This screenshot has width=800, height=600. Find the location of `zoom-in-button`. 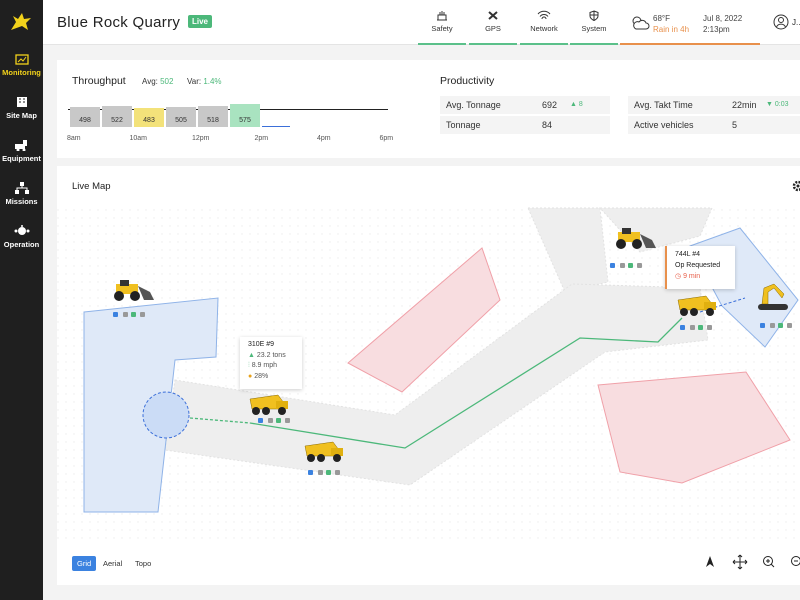

zoom-in-button is located at coordinates (769, 562).